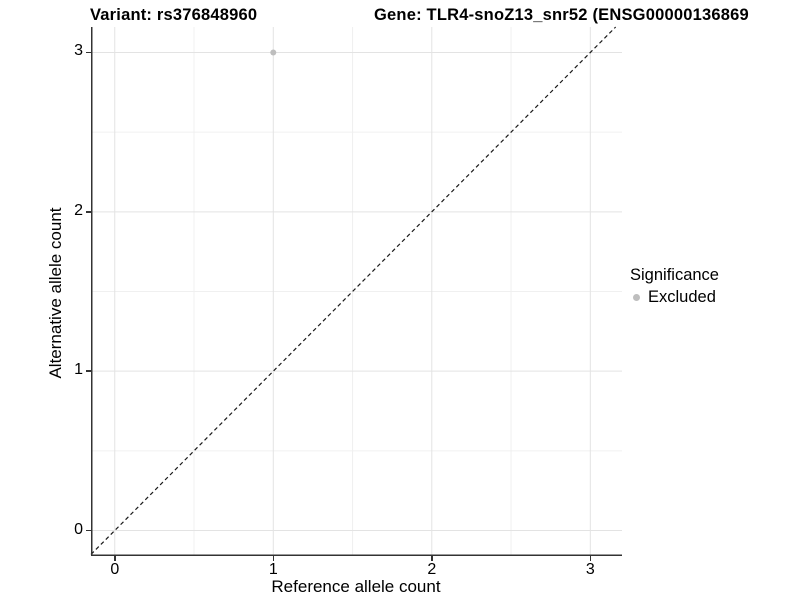  Describe the element at coordinates (55, 293) in the screenshot. I see `y-axis-title: Alternative allele count` at that location.